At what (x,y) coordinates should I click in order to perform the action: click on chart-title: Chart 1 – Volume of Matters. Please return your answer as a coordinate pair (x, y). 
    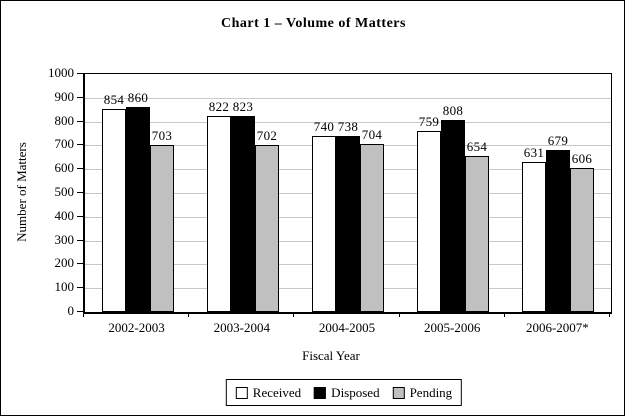
    Looking at the image, I should click on (313, 23).